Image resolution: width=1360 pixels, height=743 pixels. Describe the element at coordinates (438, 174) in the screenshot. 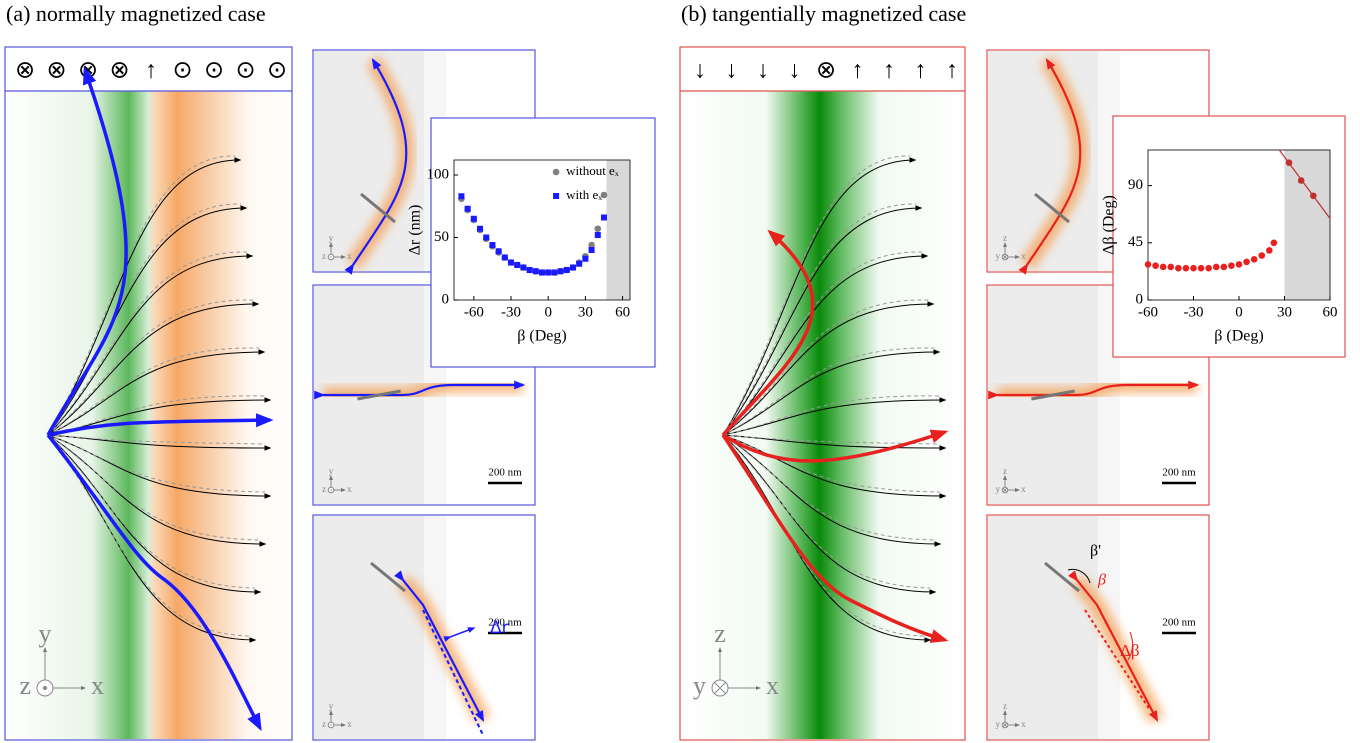

I see `y-tick-label: 100` at that location.